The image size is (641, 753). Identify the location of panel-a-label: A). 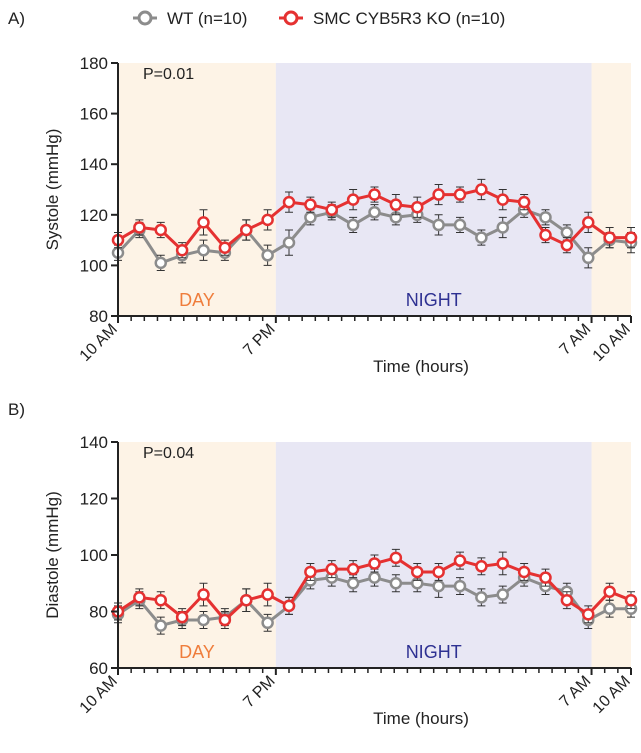
(16, 18).